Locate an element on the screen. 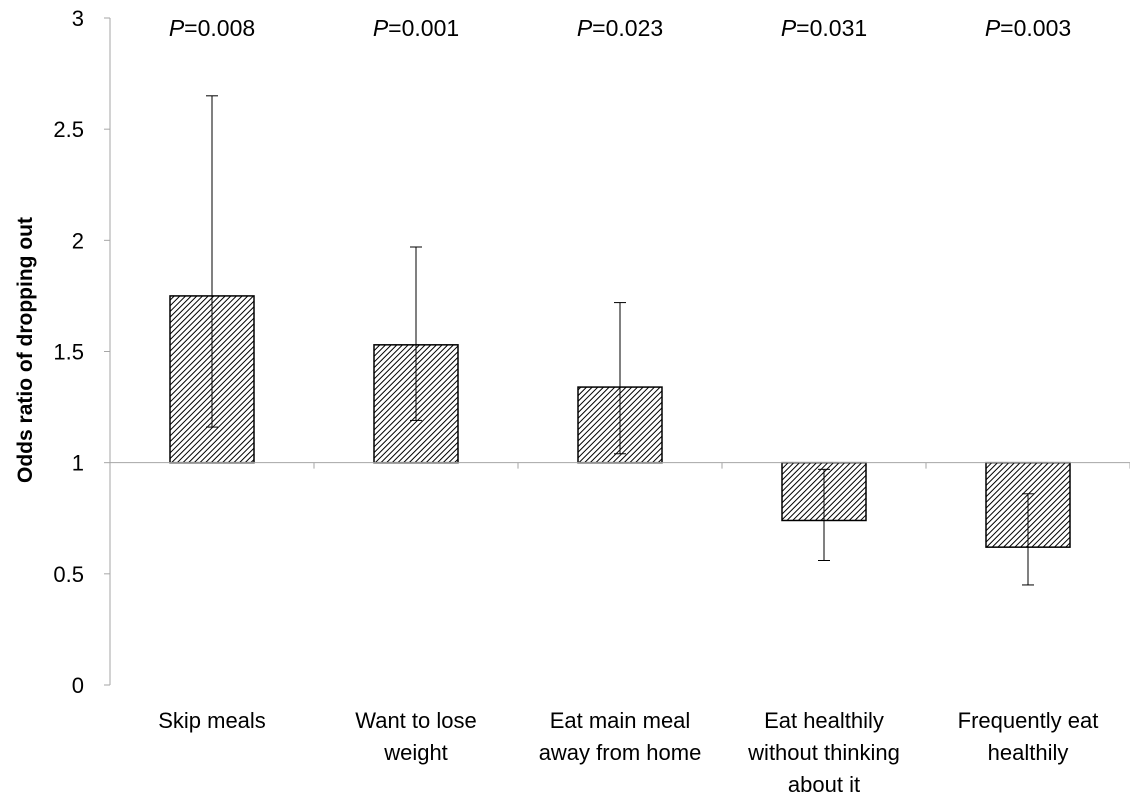  p-value-annotations: P=0.008 P=0.001 P=0.023 P=0.031 P=0.003 is located at coordinates (620, 28).